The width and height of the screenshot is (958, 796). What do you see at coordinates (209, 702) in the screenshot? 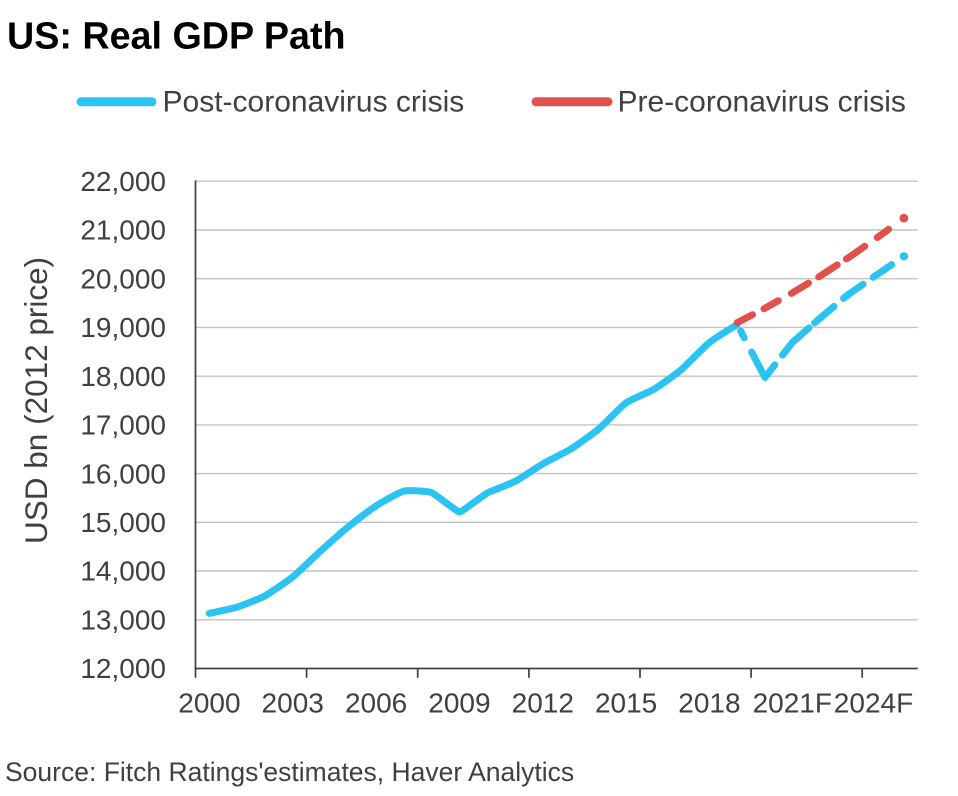
I see `svg-text: 2000` at bounding box center [209, 702].